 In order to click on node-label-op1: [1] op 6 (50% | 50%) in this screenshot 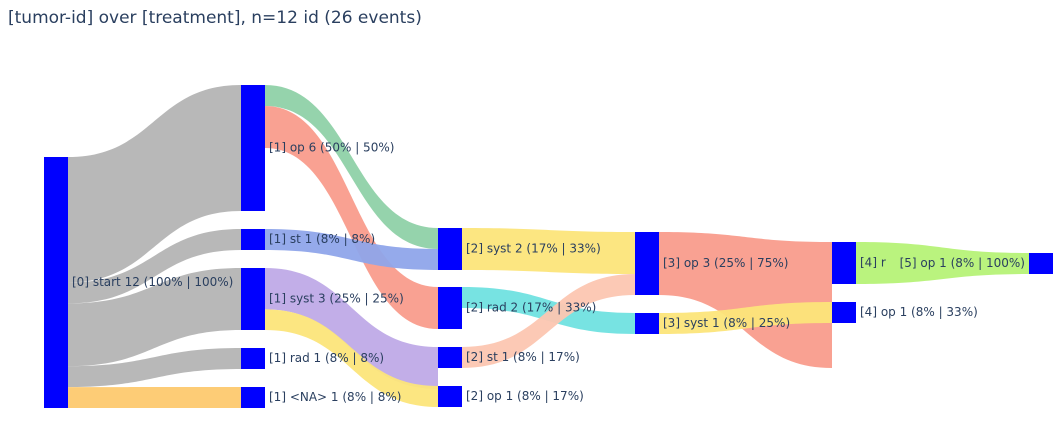, I will do `click(331, 148)`.